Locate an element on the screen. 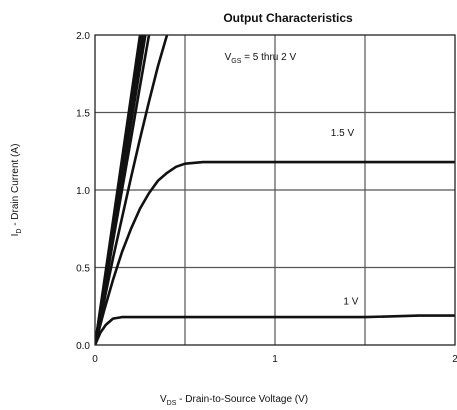 Image resolution: width=457 pixels, height=410 pixels. y-tick-label: 0.0 is located at coordinates (83, 346).